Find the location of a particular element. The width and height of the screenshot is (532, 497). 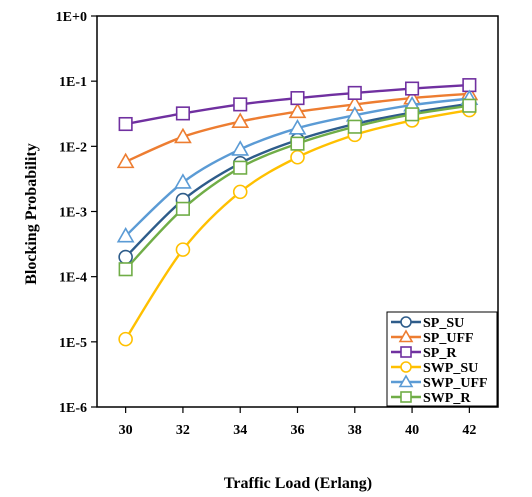

y-tick-label: 1E-1 is located at coordinates (73, 82).